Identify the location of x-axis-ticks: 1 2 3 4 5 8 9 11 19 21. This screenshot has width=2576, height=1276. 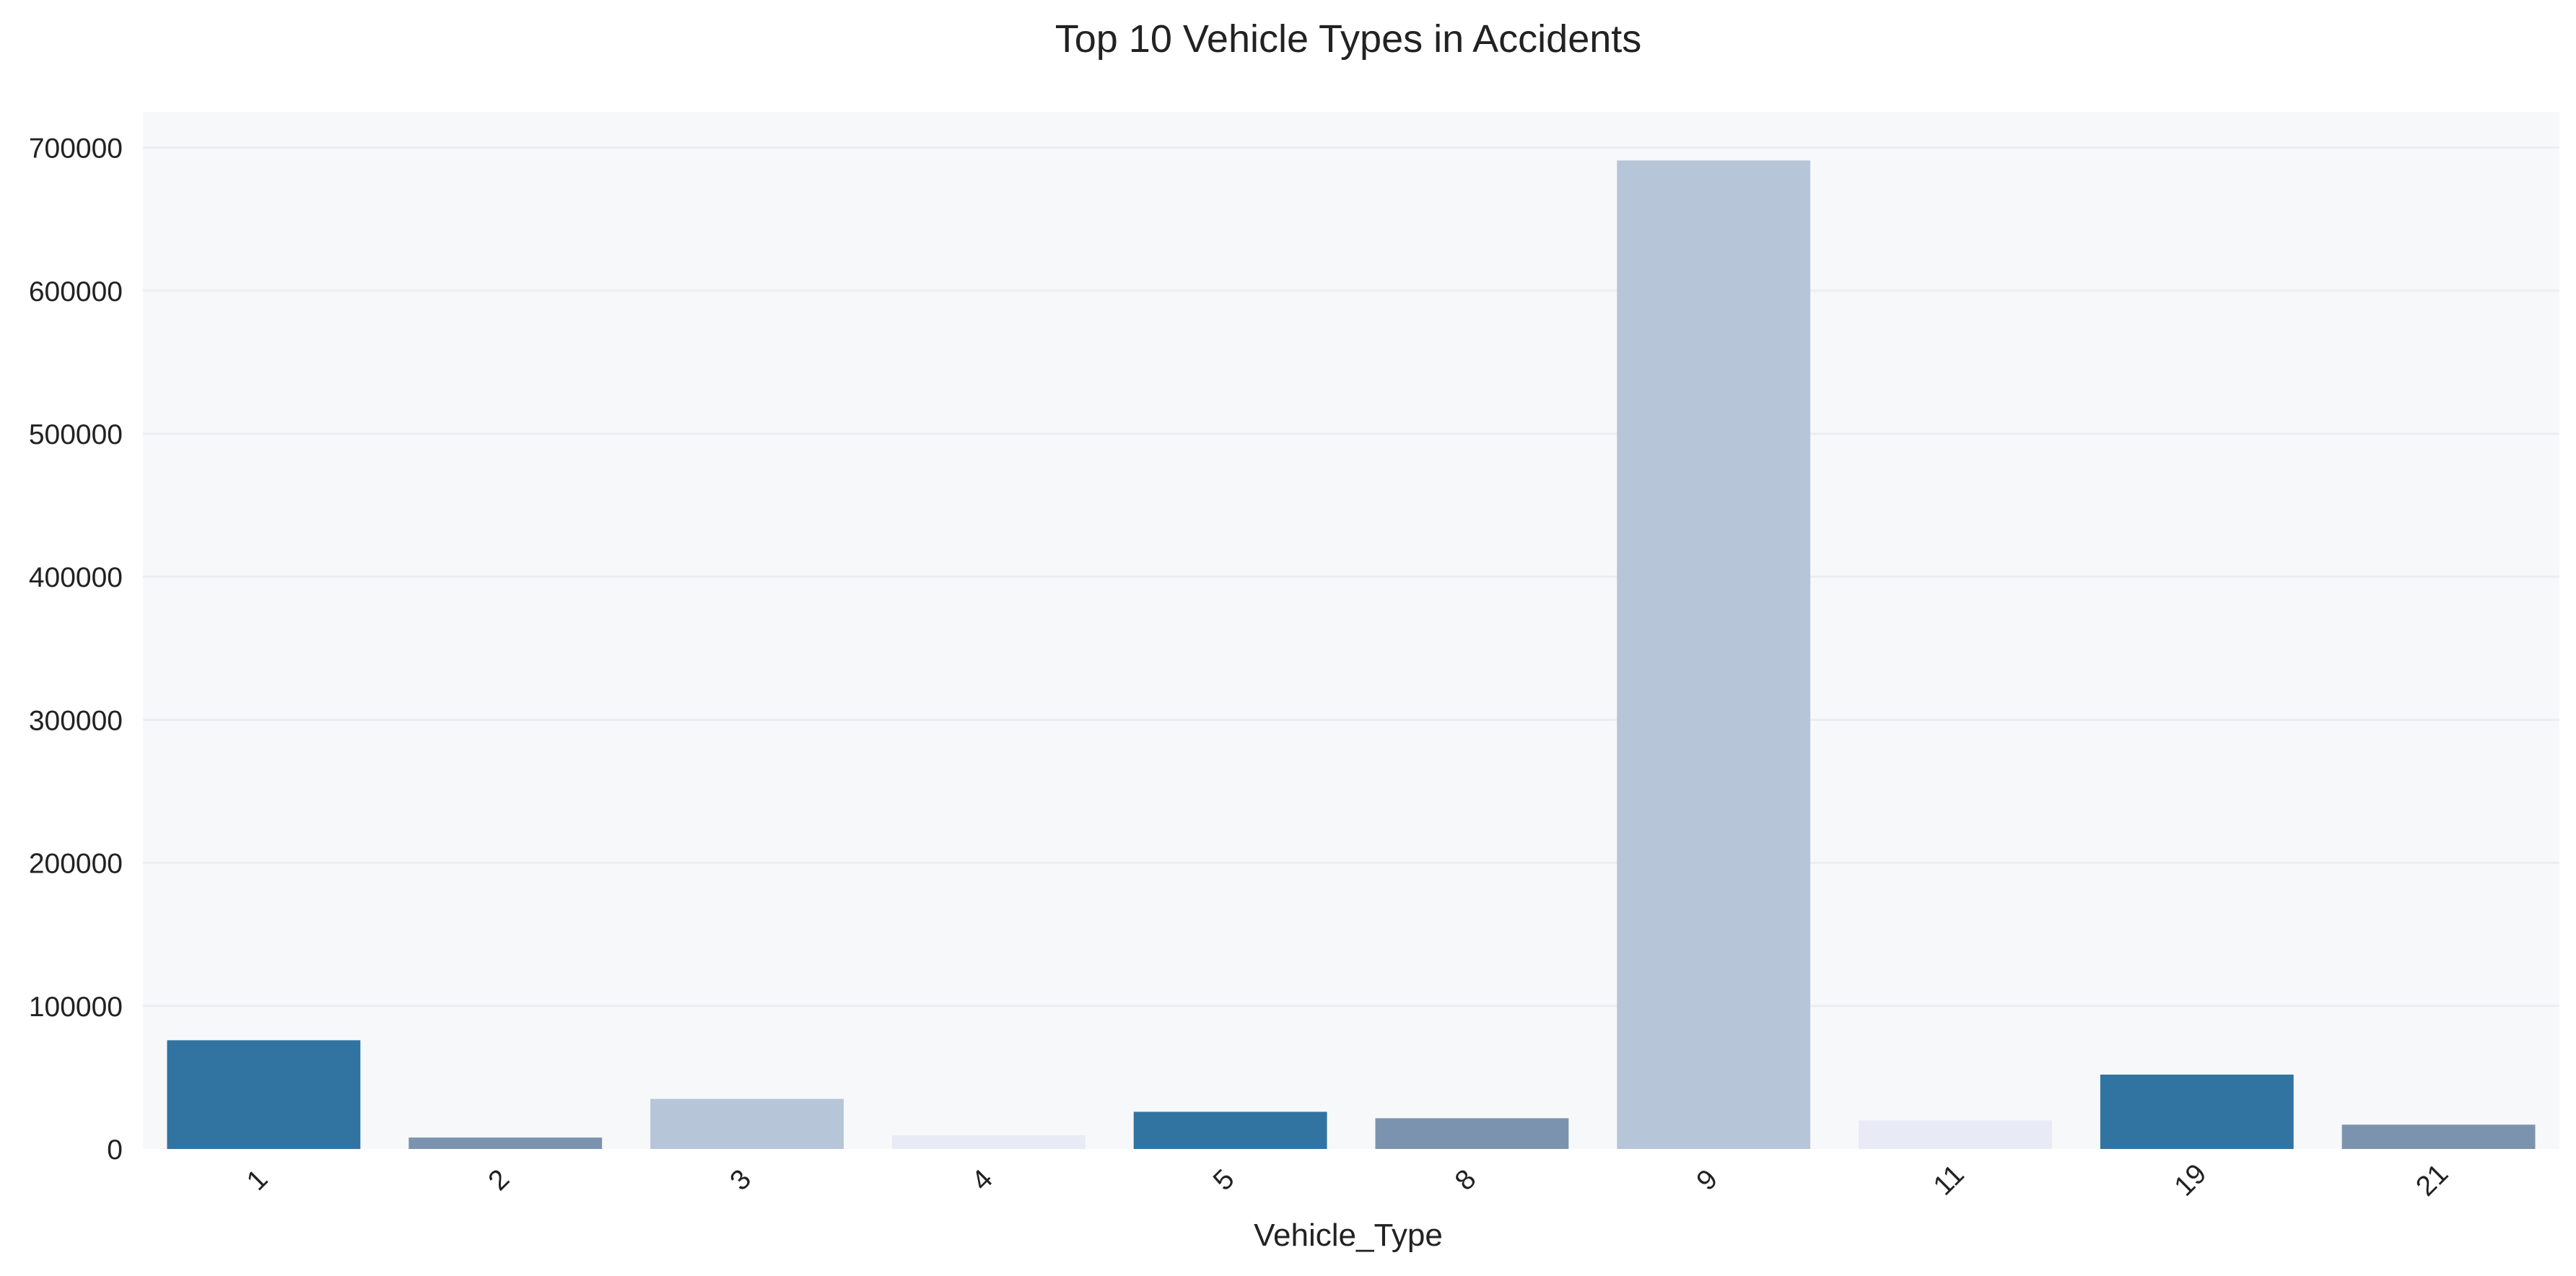
(1348, 1180).